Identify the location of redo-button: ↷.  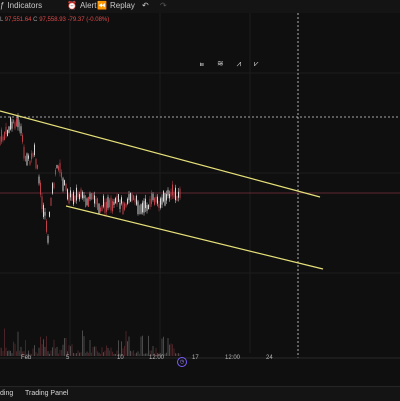
(163, 5).